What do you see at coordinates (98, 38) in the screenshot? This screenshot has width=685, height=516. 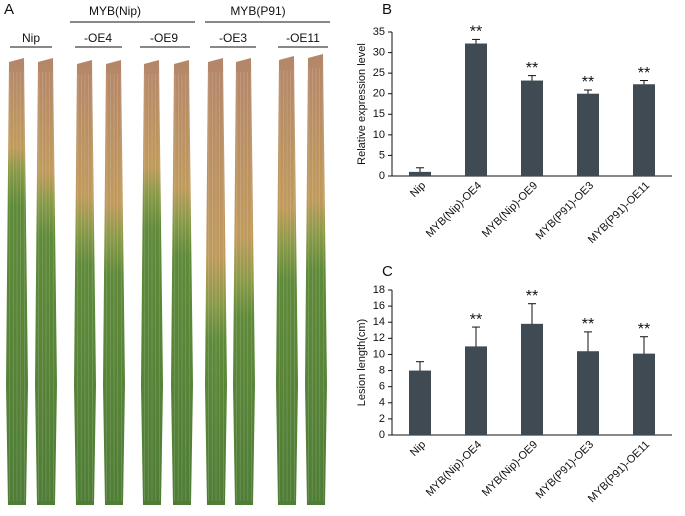 I see `line-label: -OE4` at bounding box center [98, 38].